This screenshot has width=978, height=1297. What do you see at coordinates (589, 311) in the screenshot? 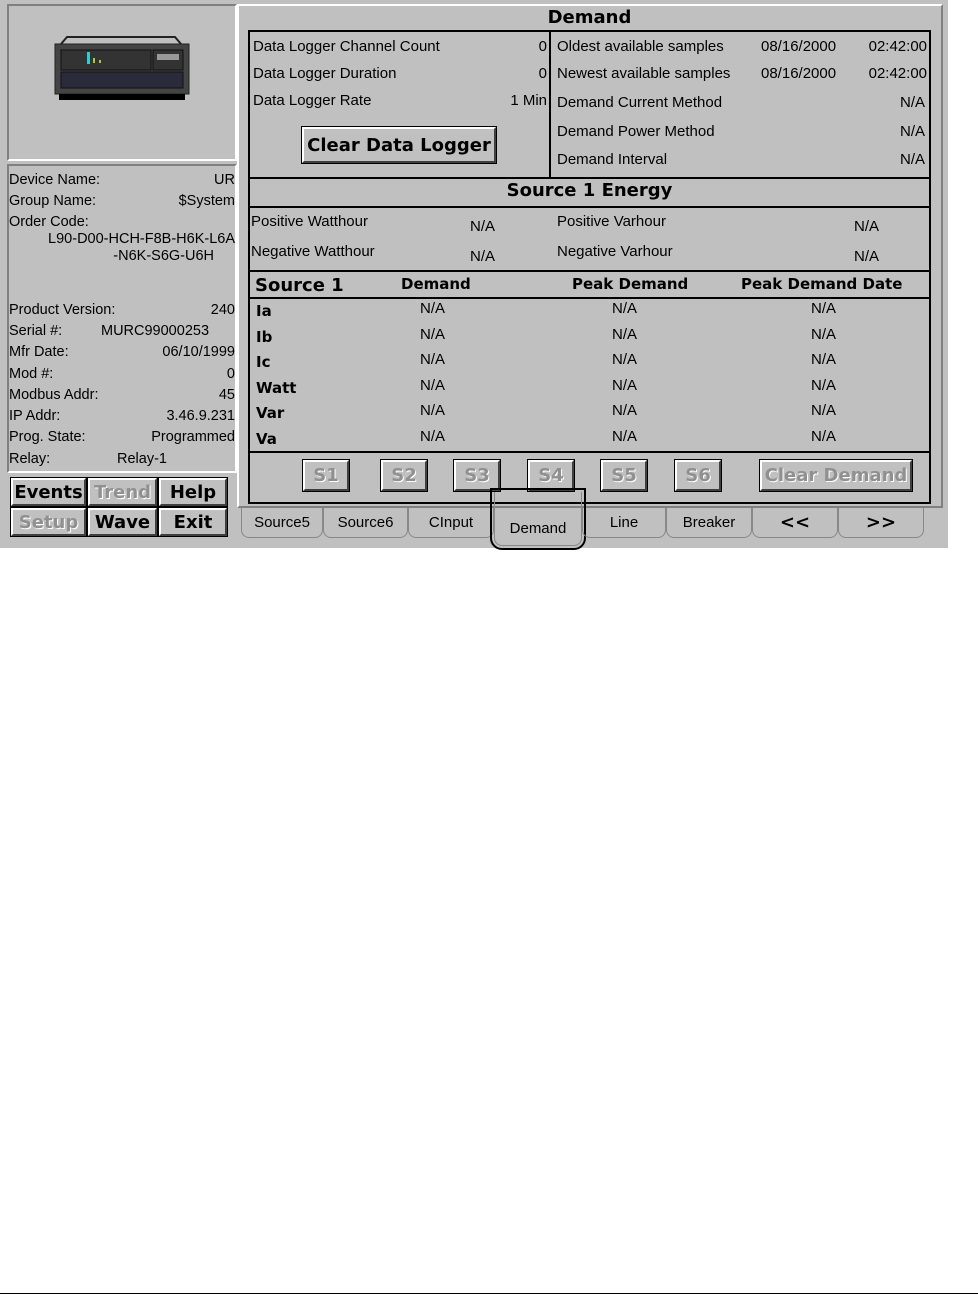
I see `table-row: Ia N/A N/A N/A` at bounding box center [589, 311].